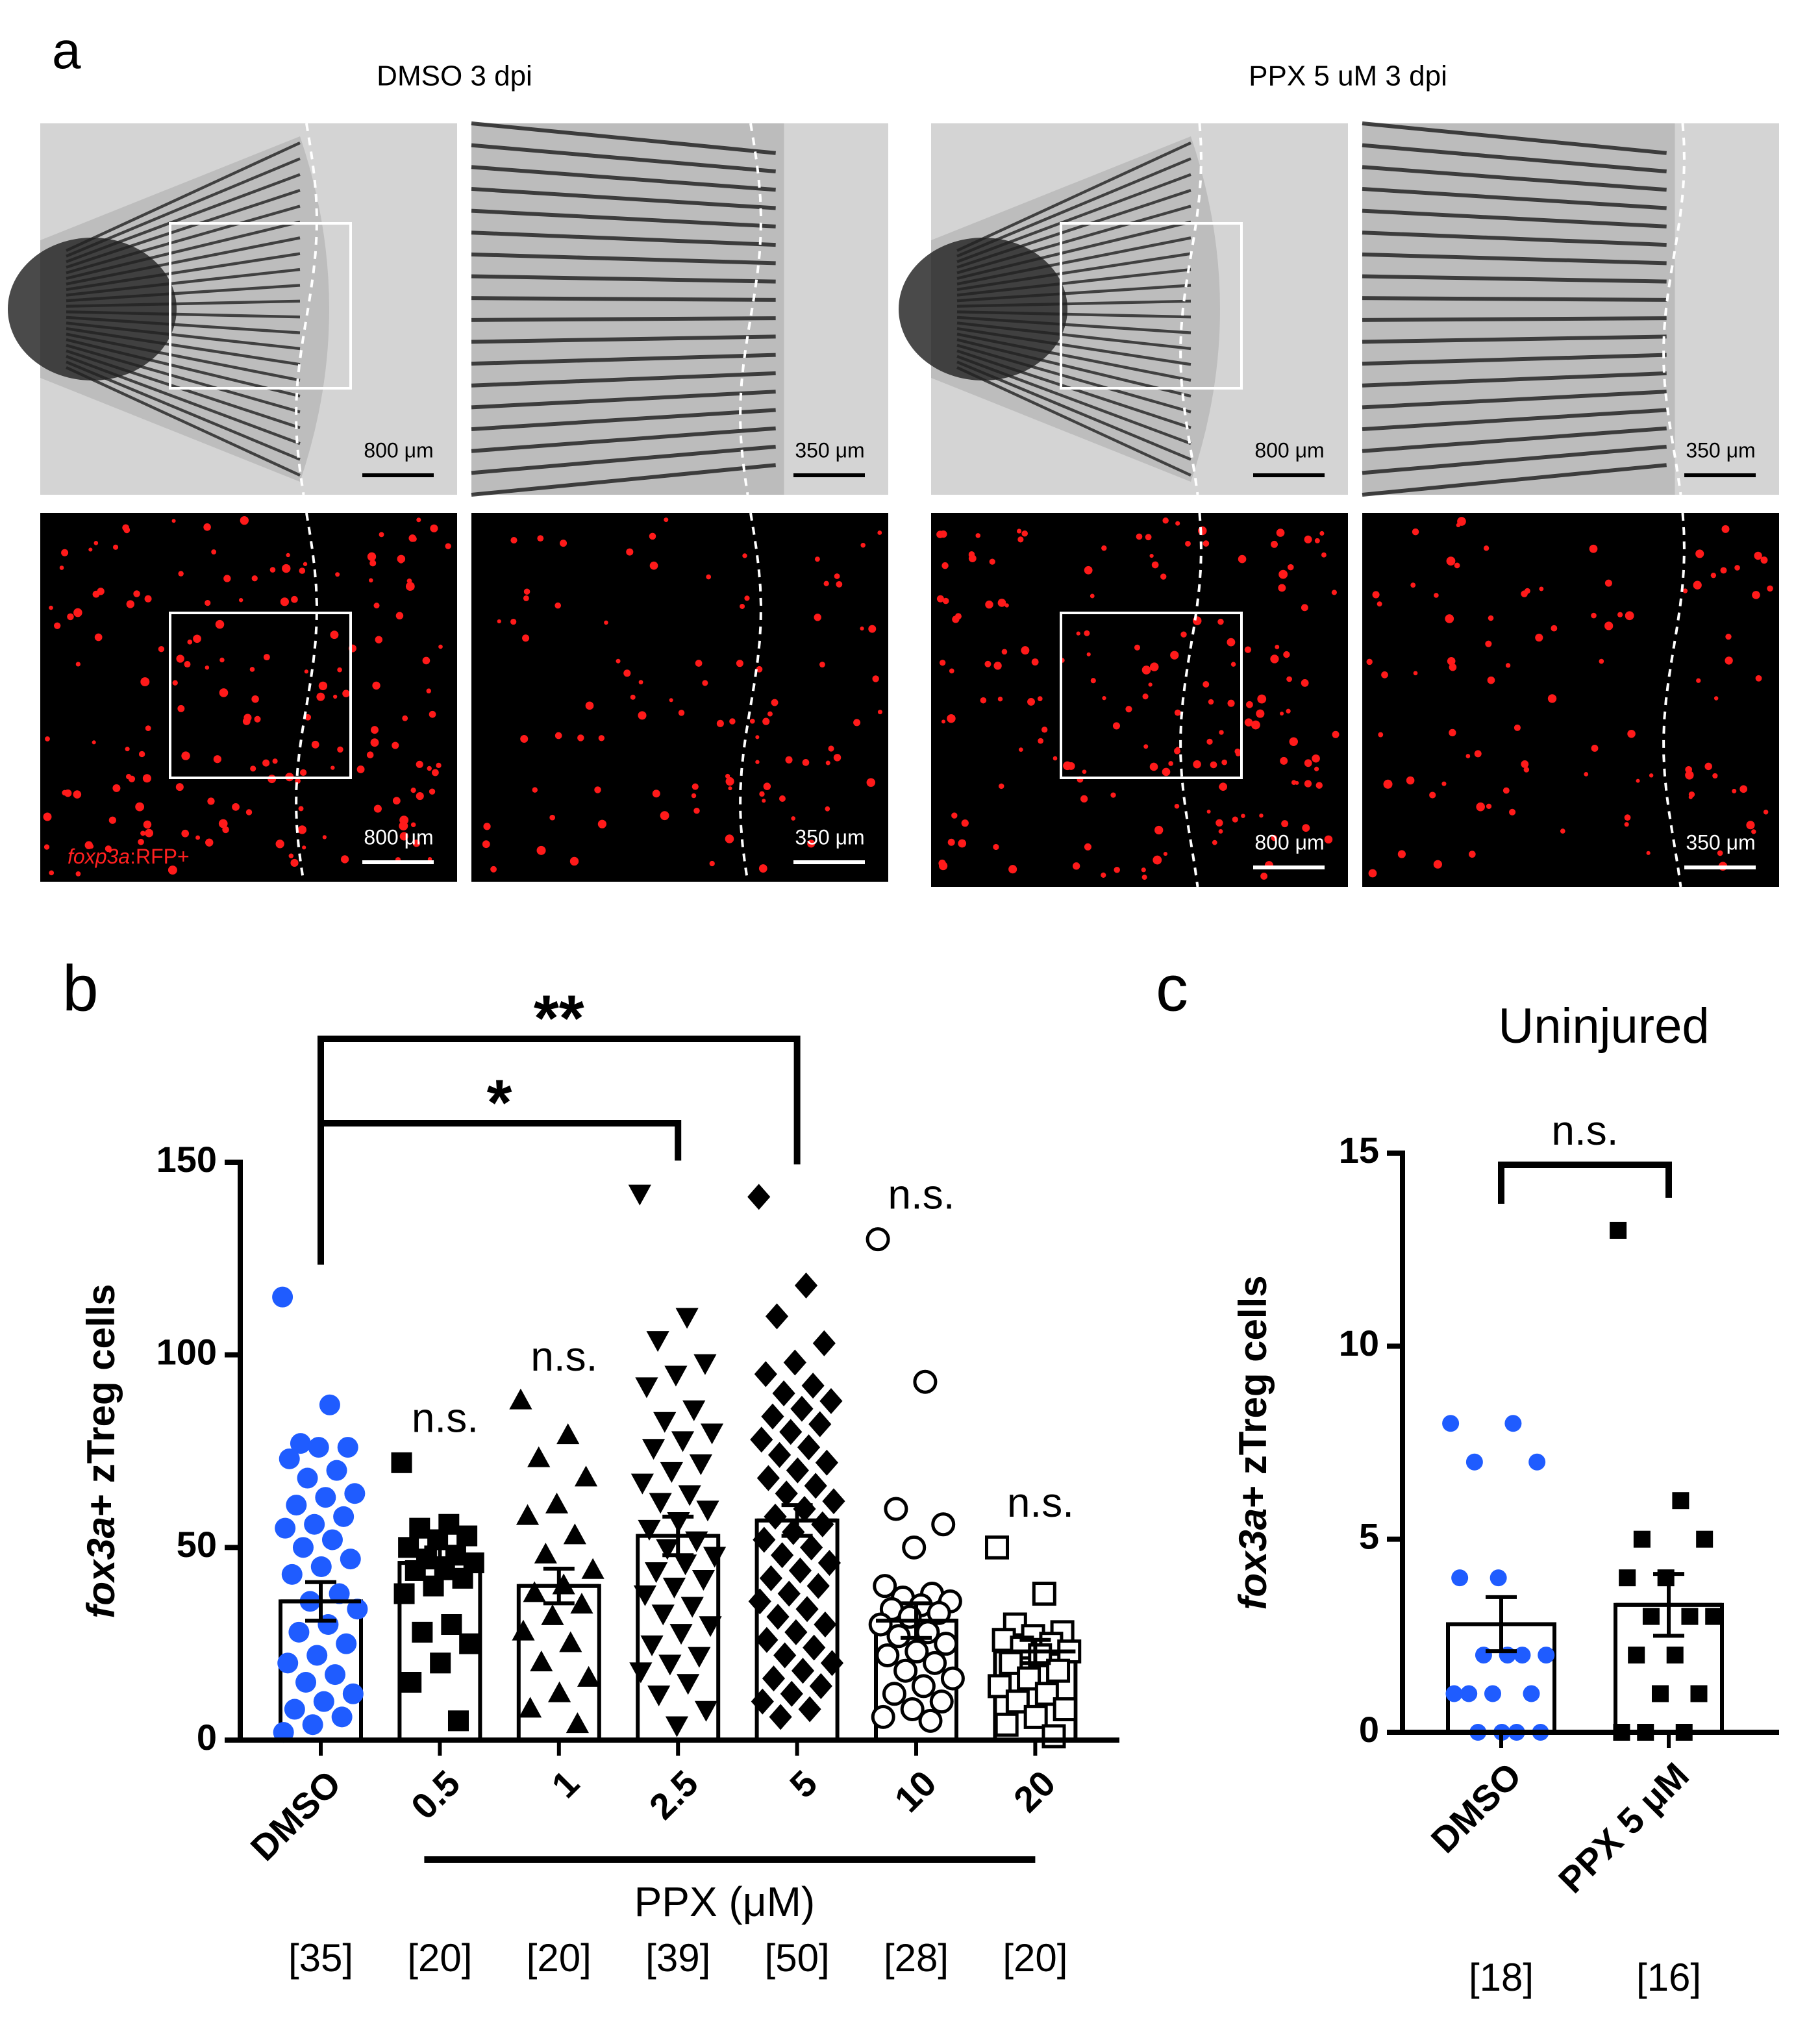  Describe the element at coordinates (1253, 1442) in the screenshot. I see `y-axis-label: fox3a+ zTreg cells` at that location.